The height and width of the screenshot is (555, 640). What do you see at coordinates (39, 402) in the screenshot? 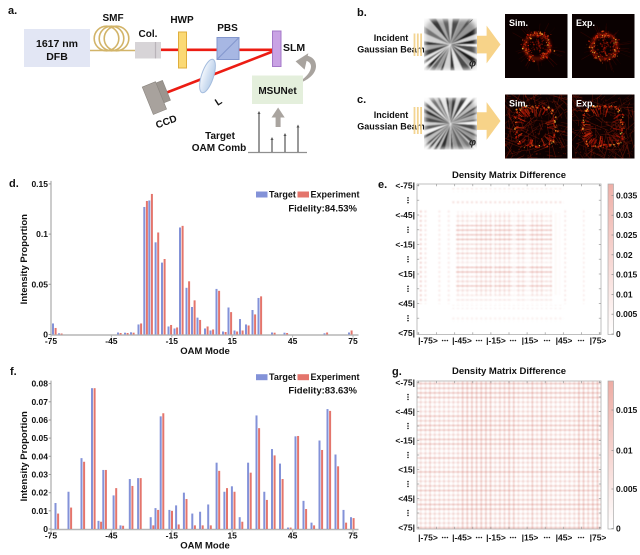
I see `svg-text: 0.07` at bounding box center [39, 402].